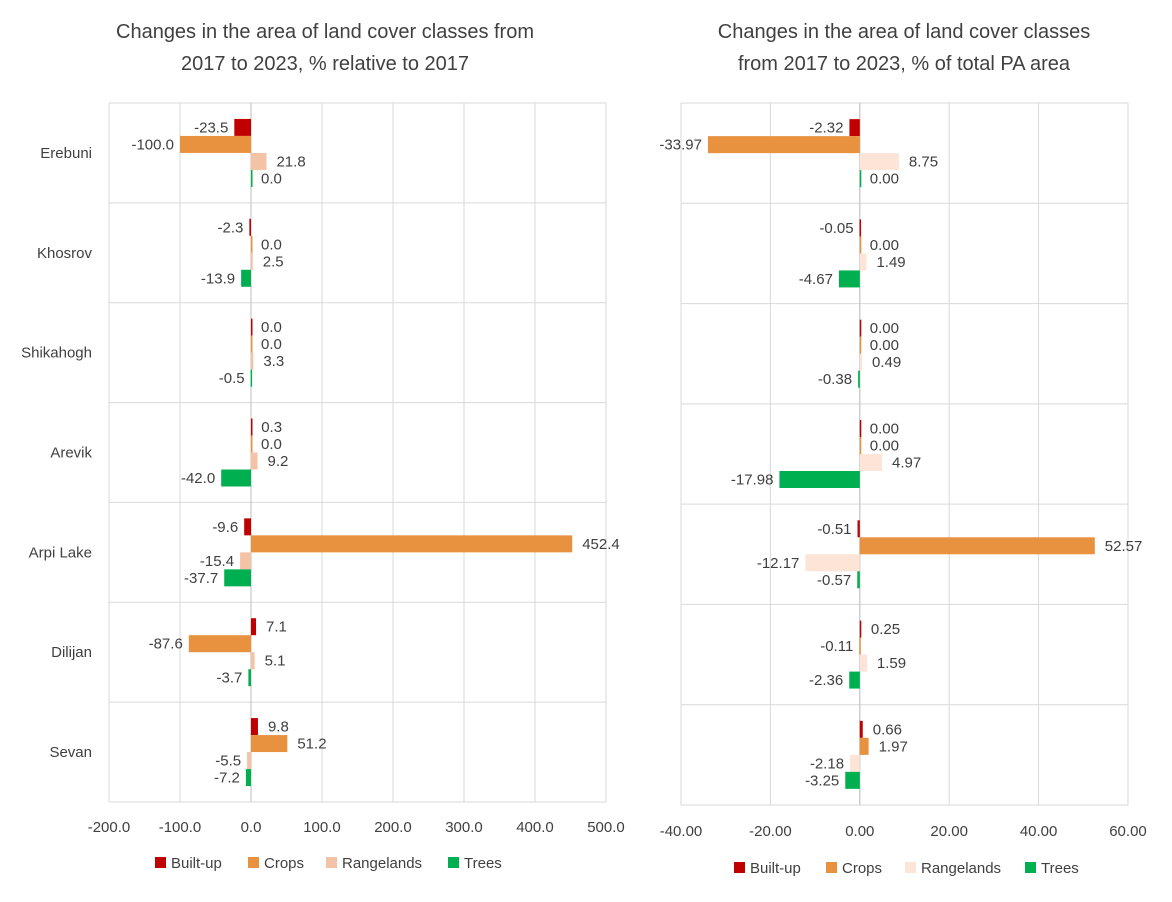 The image size is (1172, 902). Describe the element at coordinates (56, 353) in the screenshot. I see `chart1-category-label-shikahogh: Shikahogh` at that location.